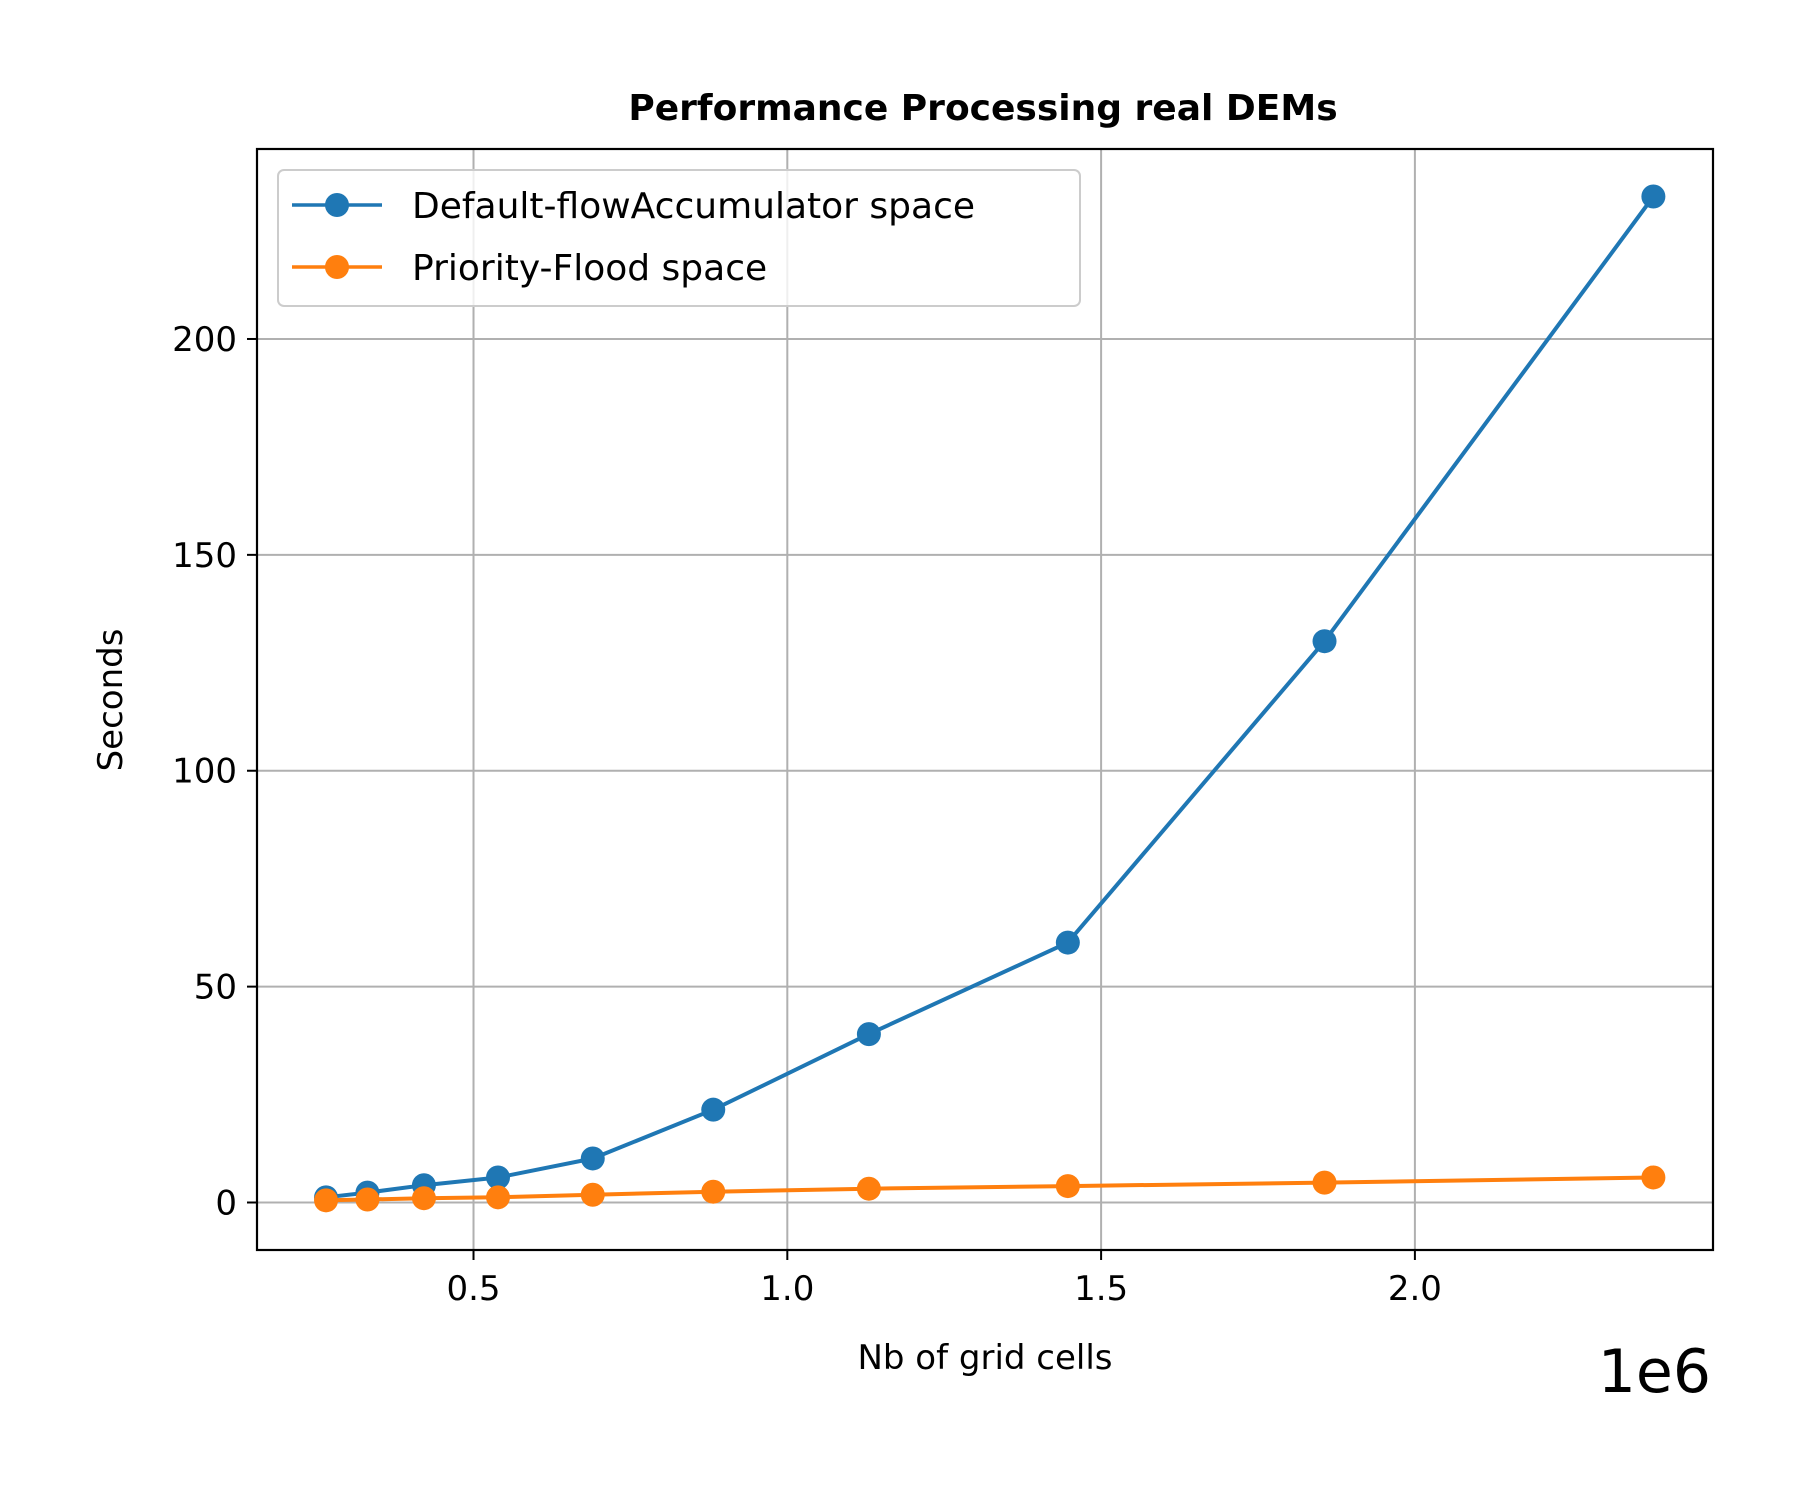 The image size is (1800, 1500). What do you see at coordinates (982, 108) in the screenshot?
I see `chart-title: Performance Processing real DEMs` at bounding box center [982, 108].